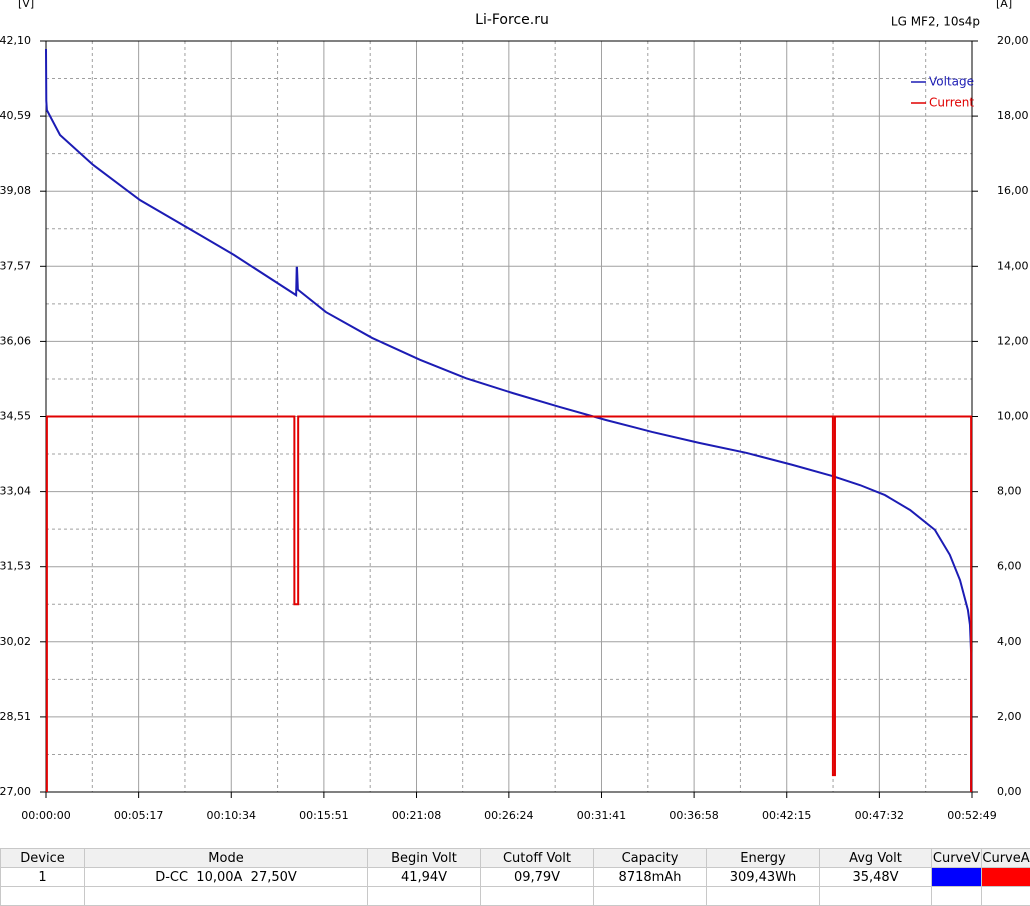 Image resolution: width=1030 pixels, height=906 pixels. Describe the element at coordinates (15, 340) in the screenshot. I see `y-tick-label: 36,06` at that location.